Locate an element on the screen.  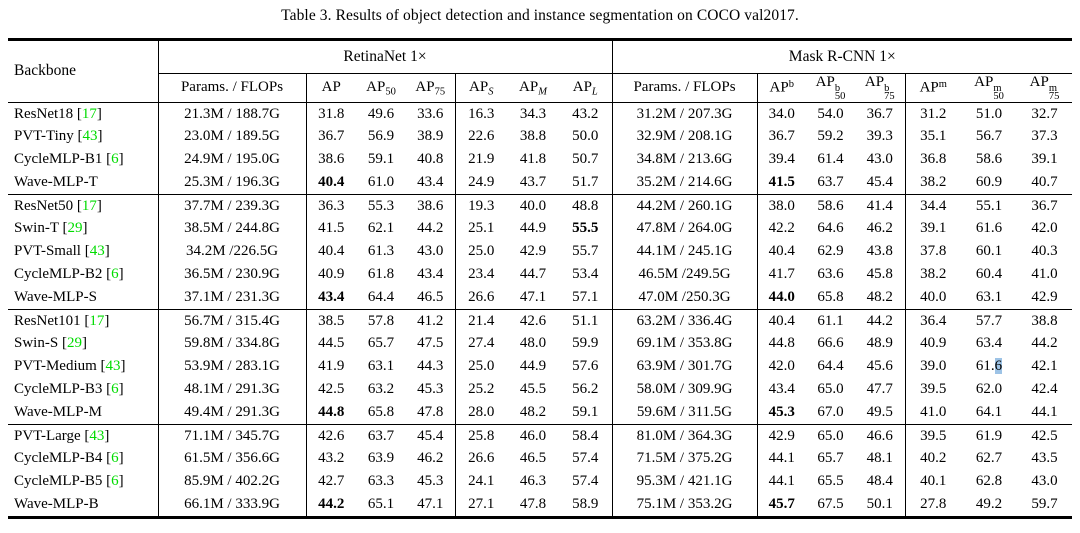
metric-cell: 51.0 is located at coordinates (989, 113).